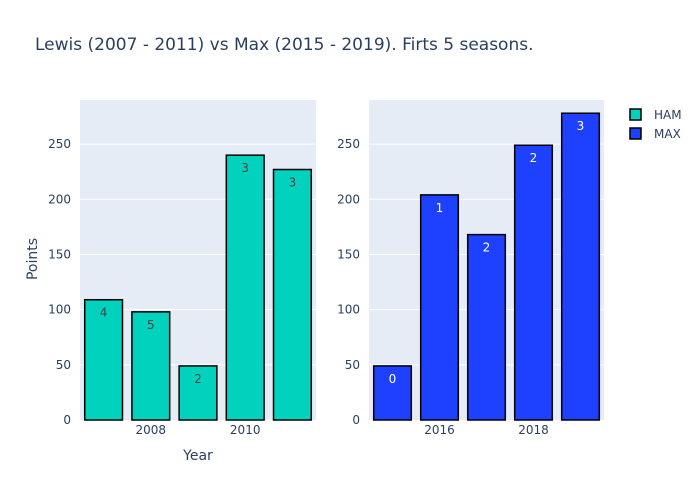  I want to click on bar-max-2016, so click(439, 307).